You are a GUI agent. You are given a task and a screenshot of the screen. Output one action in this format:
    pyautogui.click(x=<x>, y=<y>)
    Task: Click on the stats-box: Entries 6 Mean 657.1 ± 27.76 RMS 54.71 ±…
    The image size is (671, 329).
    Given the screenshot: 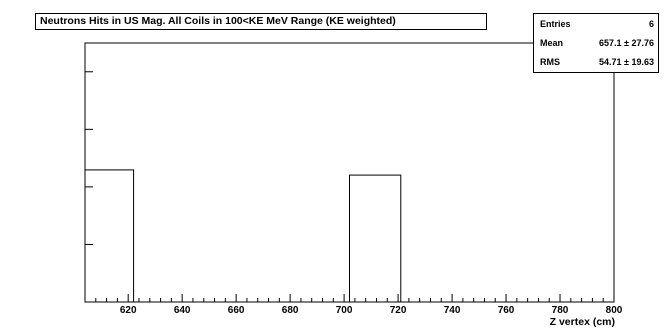 What is the action you would take?
    pyautogui.click(x=596, y=43)
    